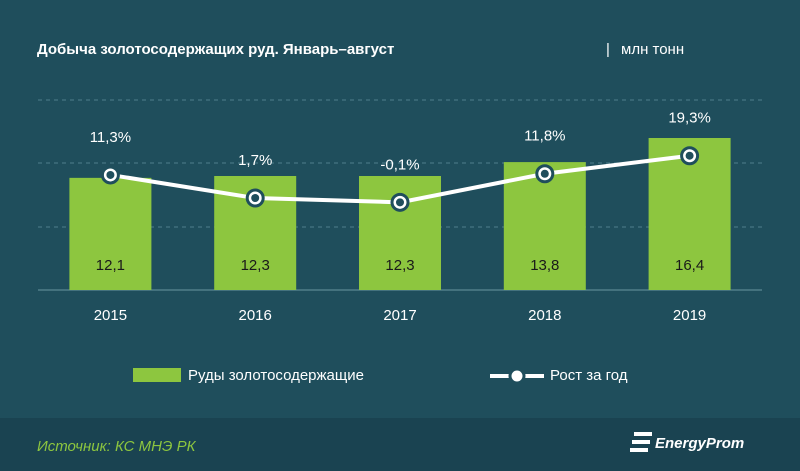 The image size is (800, 471). I want to click on line-label: -0,1%, so click(399, 164).